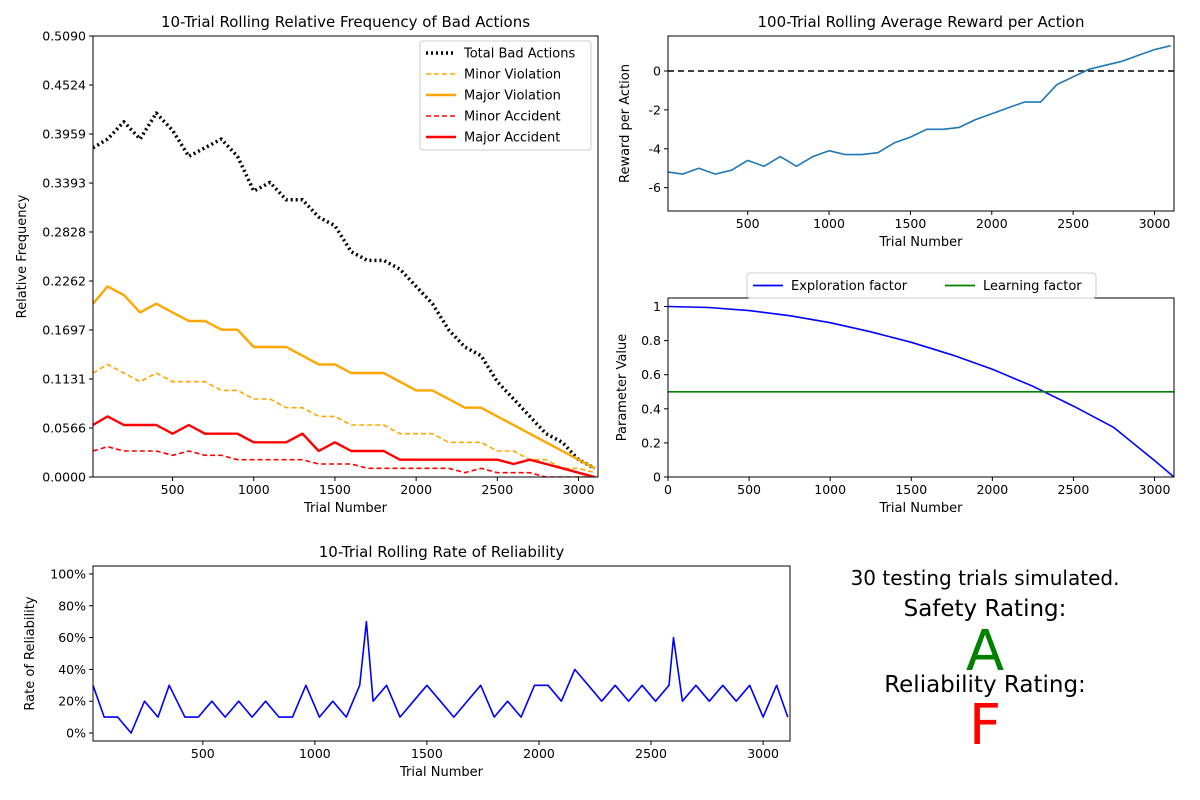 The width and height of the screenshot is (1200, 800). What do you see at coordinates (64, 36) in the screenshot?
I see `y-tick-label: 0.5090` at bounding box center [64, 36].